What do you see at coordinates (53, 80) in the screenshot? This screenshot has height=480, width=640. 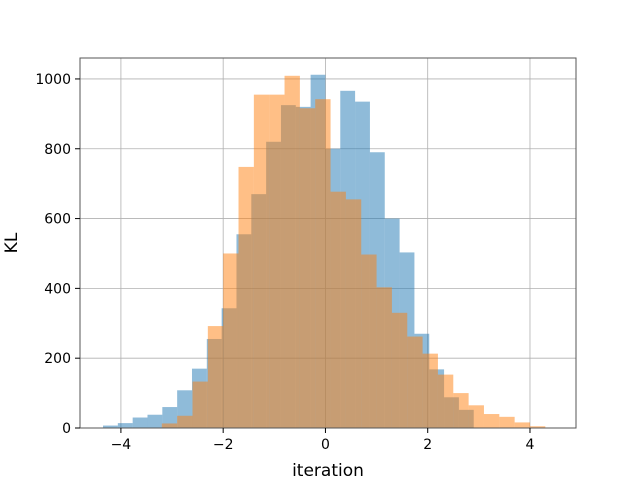 I see `y-tick-label: 1000` at bounding box center [53, 80].